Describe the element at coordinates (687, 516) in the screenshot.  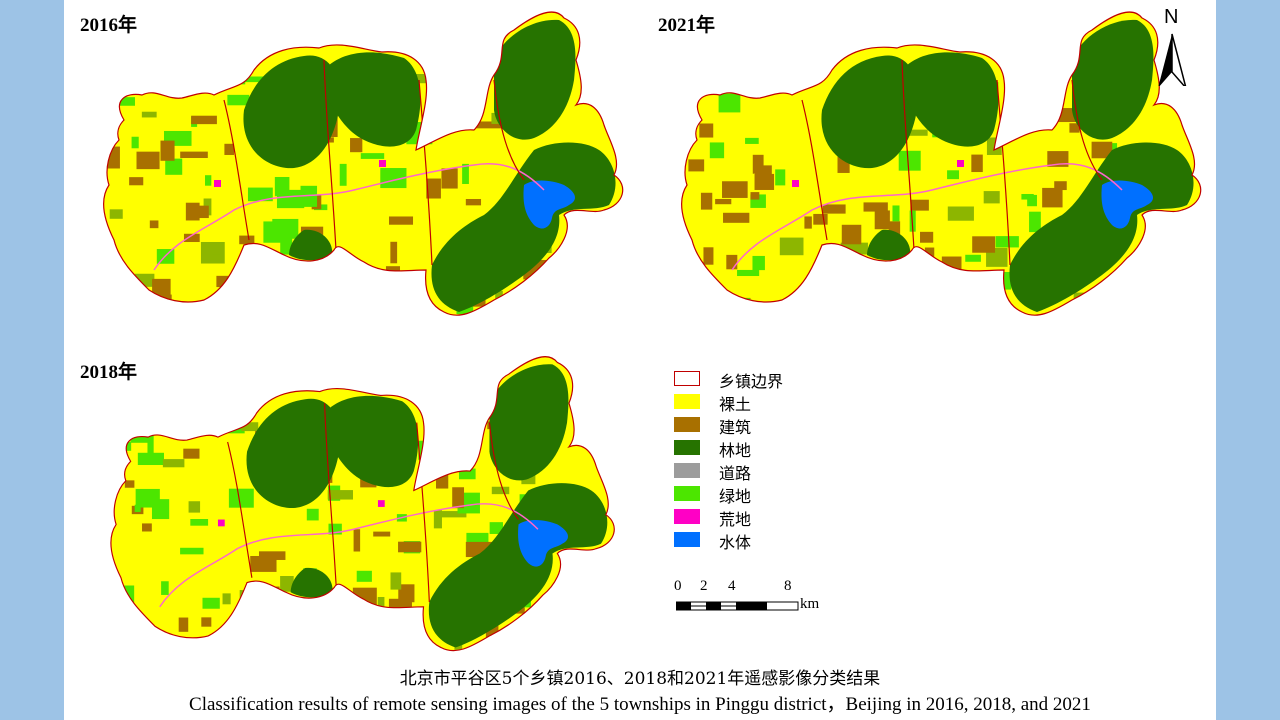
I see `wasteland-swatch` at that location.